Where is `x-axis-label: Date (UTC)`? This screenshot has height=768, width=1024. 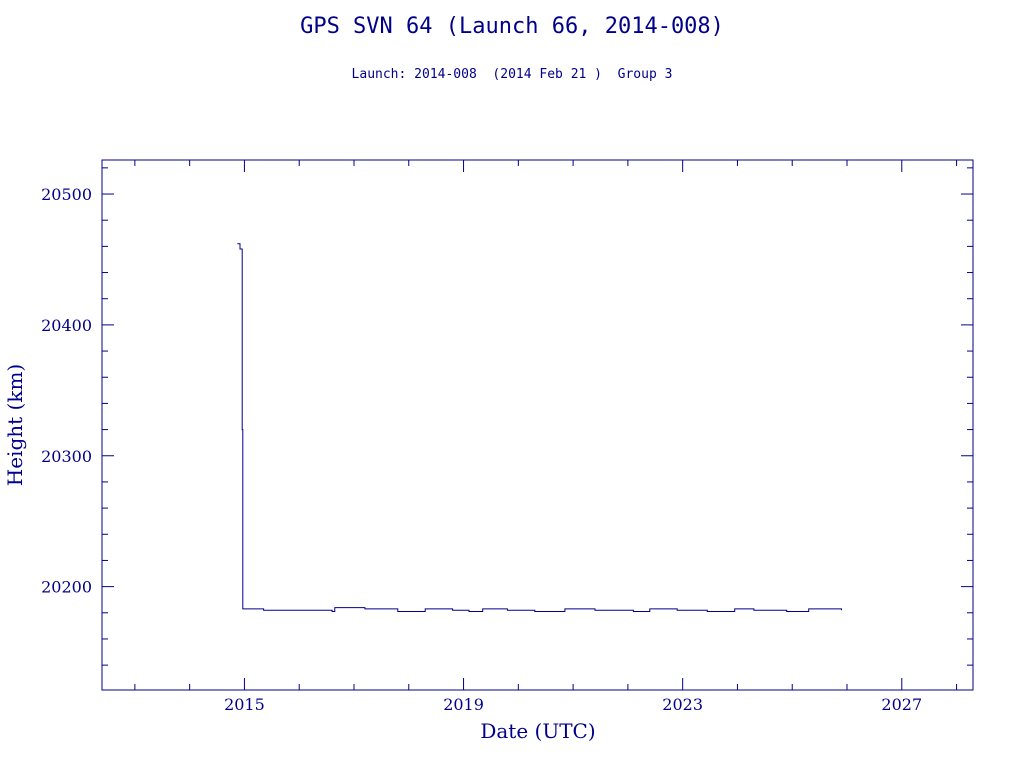
x-axis-label: Date (UTC) is located at coordinates (537, 731).